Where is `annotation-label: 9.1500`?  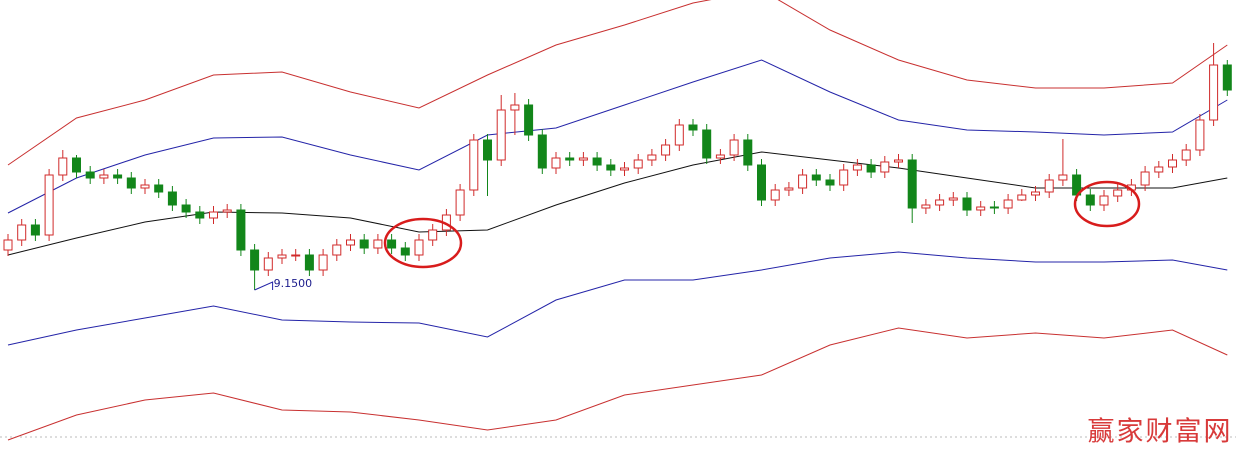 annotation-label: 9.1500 is located at coordinates (293, 283).